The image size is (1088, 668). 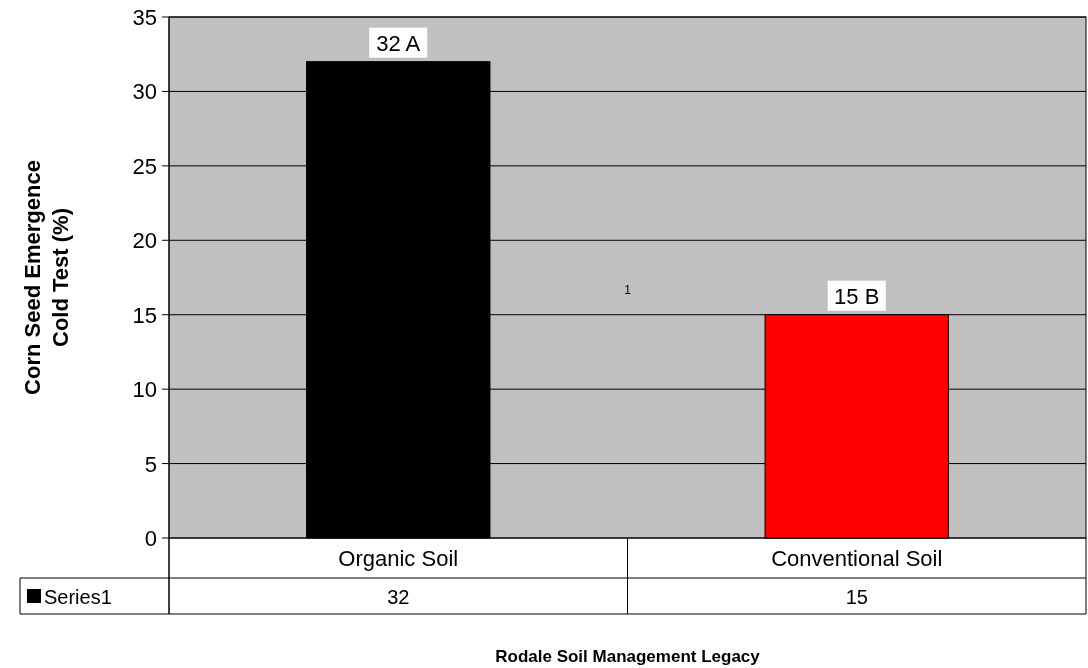 I want to click on annotation: 15 B, so click(x=857, y=296).